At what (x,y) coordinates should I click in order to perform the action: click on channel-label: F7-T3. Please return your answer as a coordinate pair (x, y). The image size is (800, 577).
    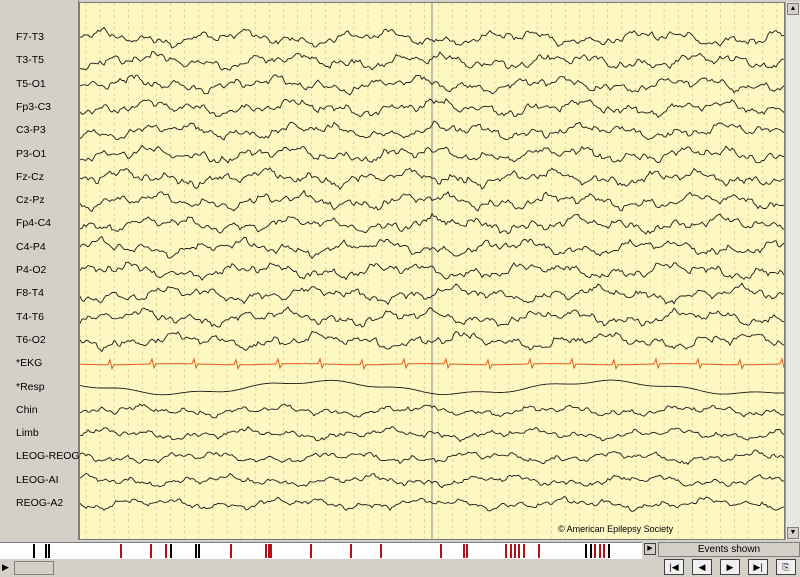
    Looking at the image, I should click on (30, 37).